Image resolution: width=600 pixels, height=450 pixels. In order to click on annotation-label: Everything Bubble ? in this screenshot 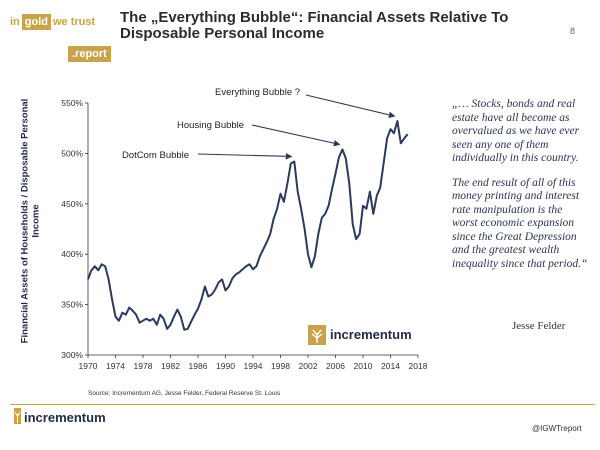, I will do `click(257, 92)`.